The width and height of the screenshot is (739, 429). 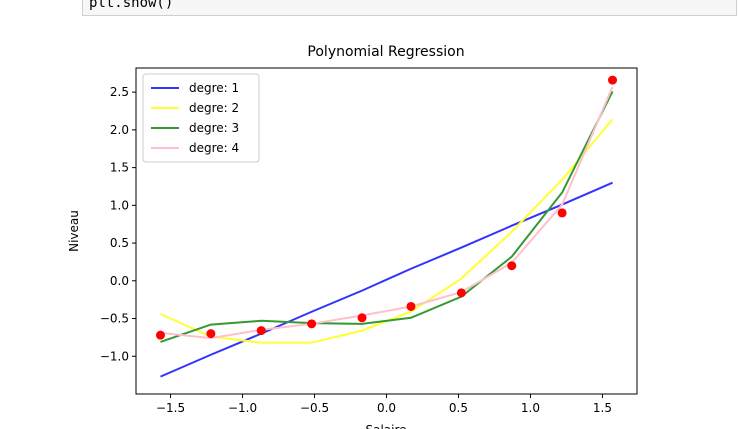 What do you see at coordinates (214, 108) in the screenshot?
I see `legend-label: degre: 2` at bounding box center [214, 108].